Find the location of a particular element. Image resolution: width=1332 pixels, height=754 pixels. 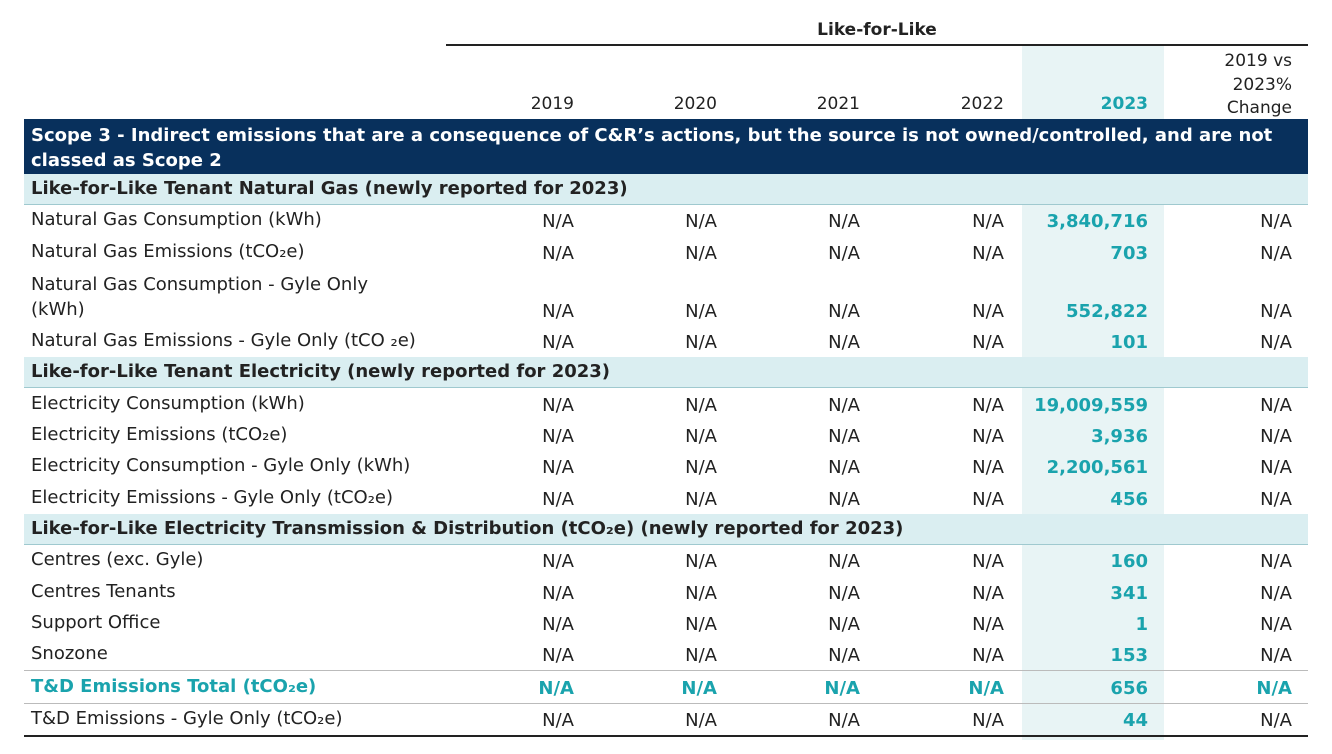

cell-2023: 3,936 is located at coordinates (1119, 436).